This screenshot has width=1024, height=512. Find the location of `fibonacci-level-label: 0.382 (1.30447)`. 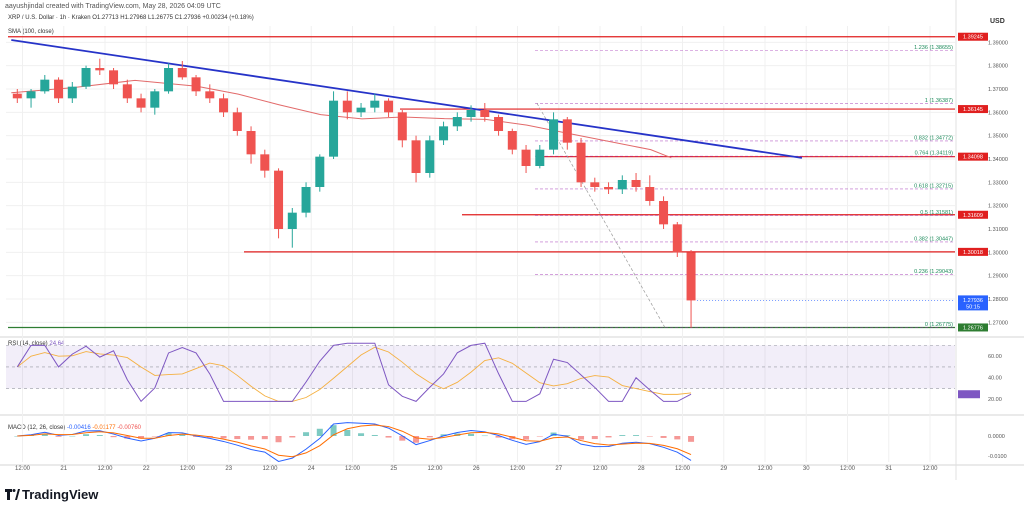

fibonacci-level-label: 0.382 (1.30447) is located at coordinates (933, 239).